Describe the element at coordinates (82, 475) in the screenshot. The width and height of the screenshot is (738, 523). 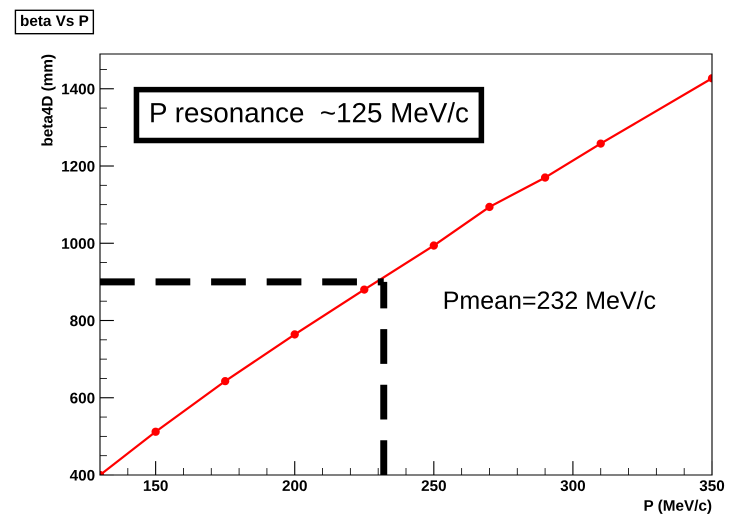
I see `y-tick-label: 400` at that location.